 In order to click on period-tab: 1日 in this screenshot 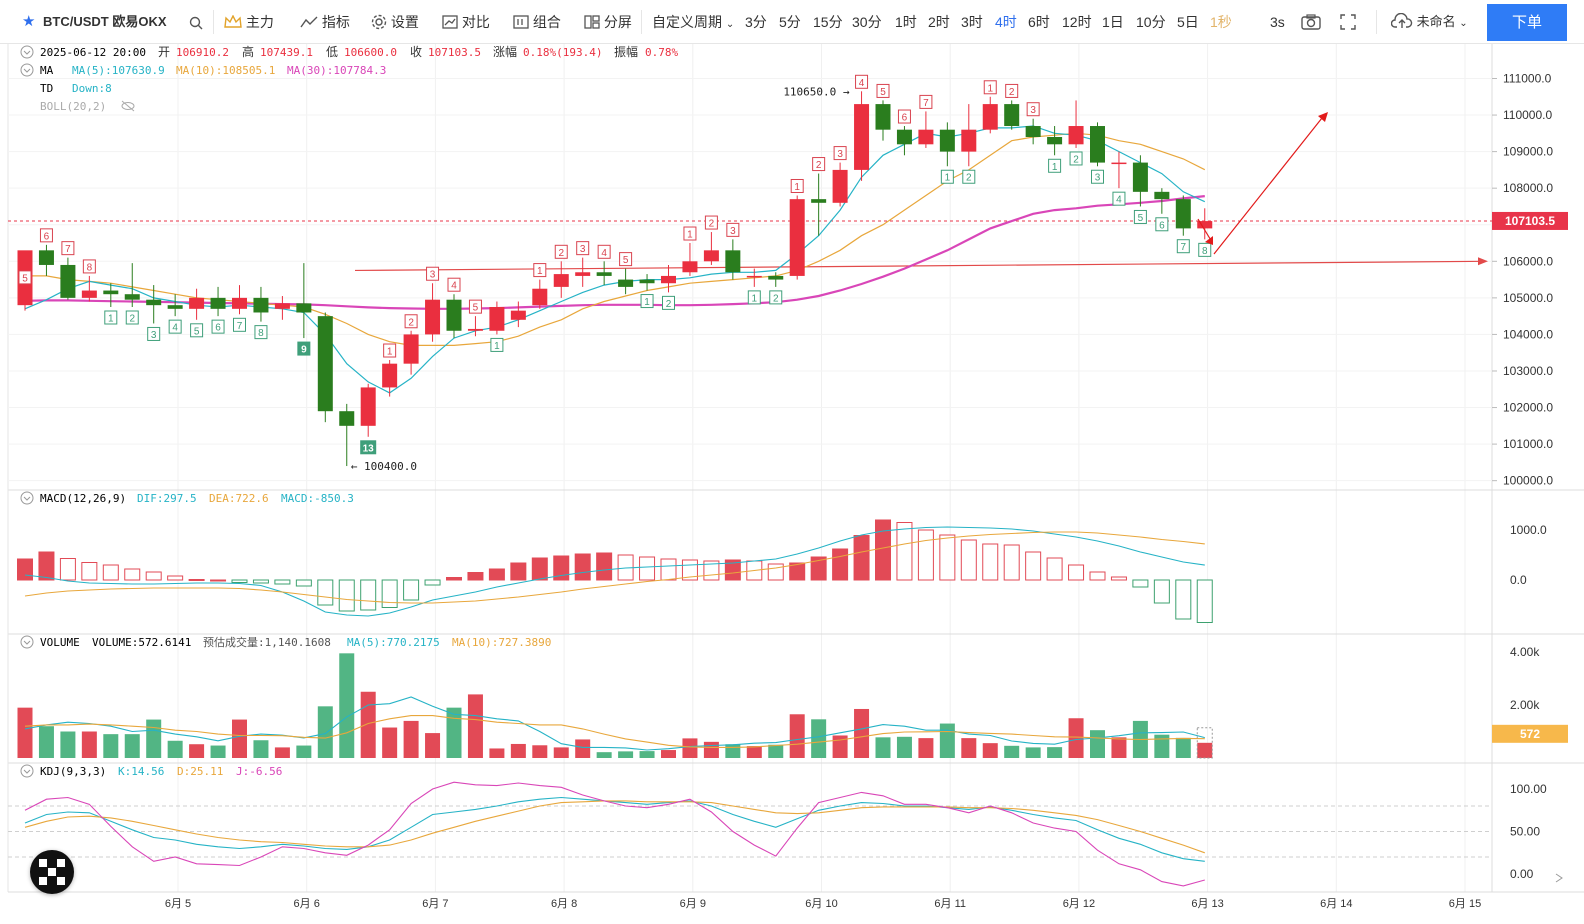, I will do `click(1113, 22)`.